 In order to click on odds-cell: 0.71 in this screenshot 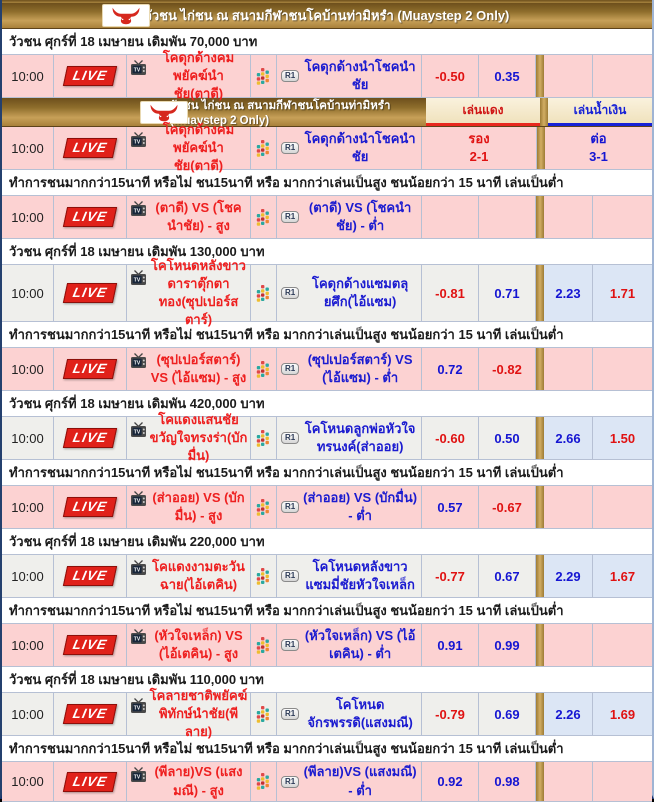, I will do `click(507, 293)`.